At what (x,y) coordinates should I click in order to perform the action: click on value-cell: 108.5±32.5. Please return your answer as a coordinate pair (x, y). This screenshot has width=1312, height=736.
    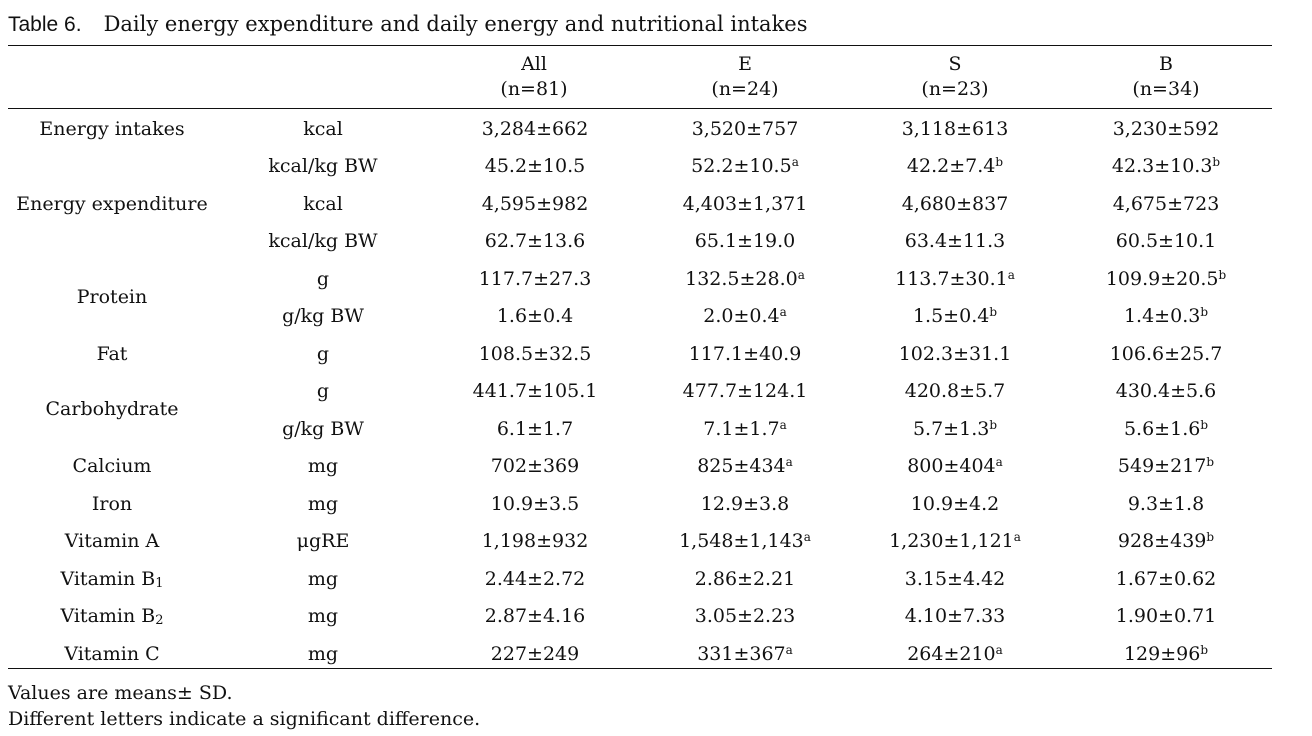
    Looking at the image, I should click on (535, 354).